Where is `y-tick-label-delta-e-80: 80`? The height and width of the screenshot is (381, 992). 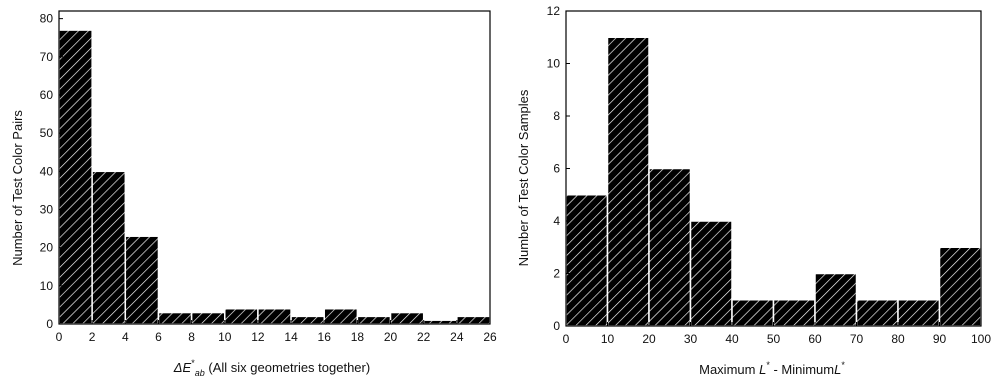 y-tick-label-delta-e-80: 80 is located at coordinates (47, 19).